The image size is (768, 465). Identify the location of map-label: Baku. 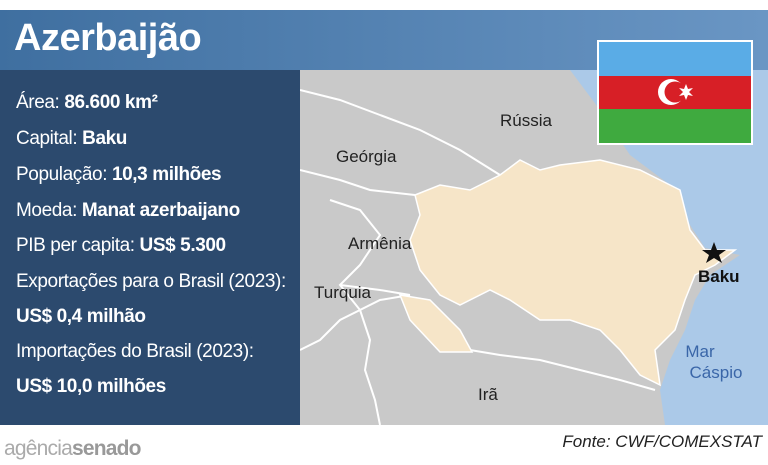
(719, 276).